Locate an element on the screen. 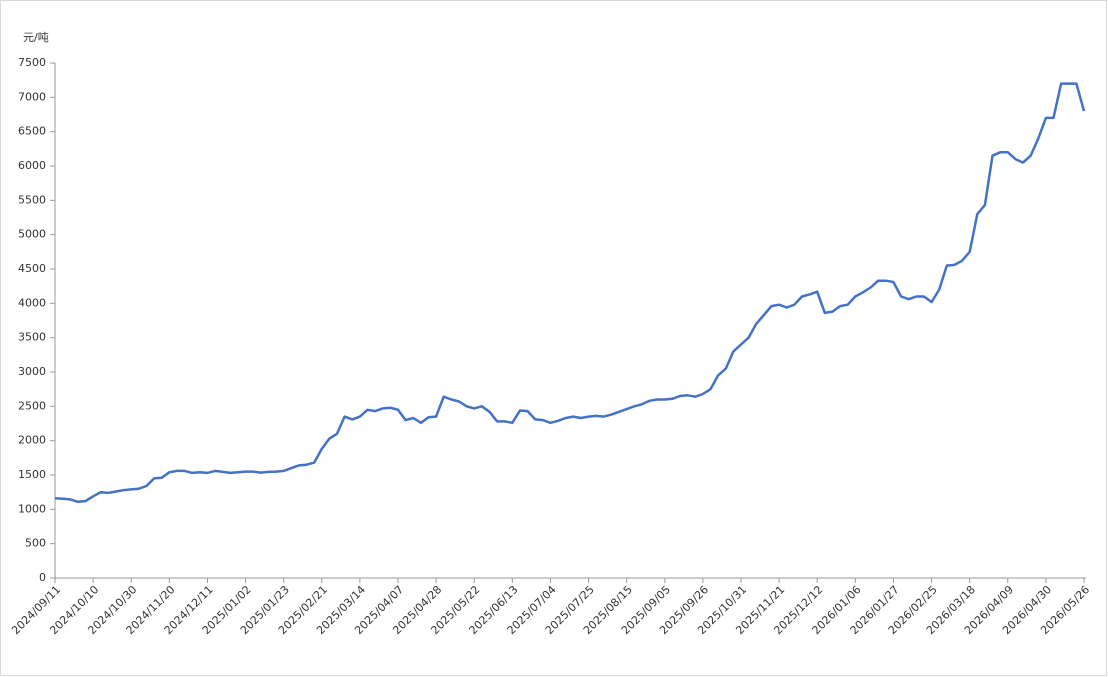 The width and height of the screenshot is (1108, 677). y-tick-label: 7500 is located at coordinates (32, 62).